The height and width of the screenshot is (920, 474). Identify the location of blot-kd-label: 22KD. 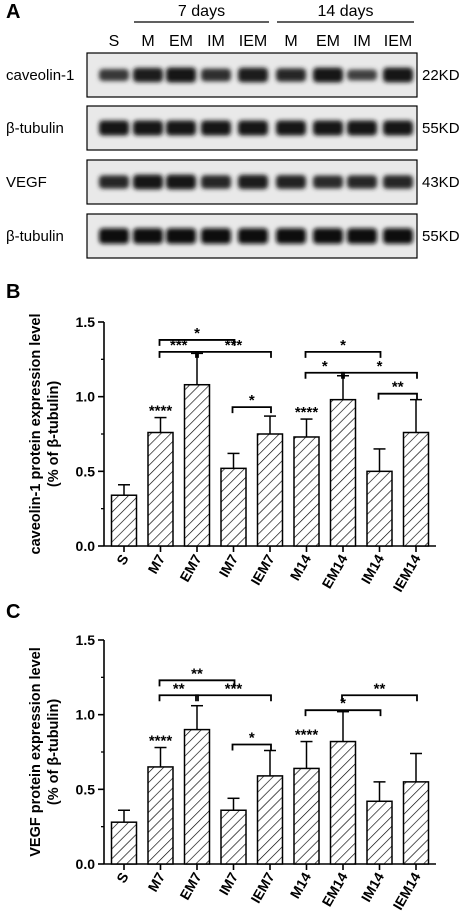
(441, 75).